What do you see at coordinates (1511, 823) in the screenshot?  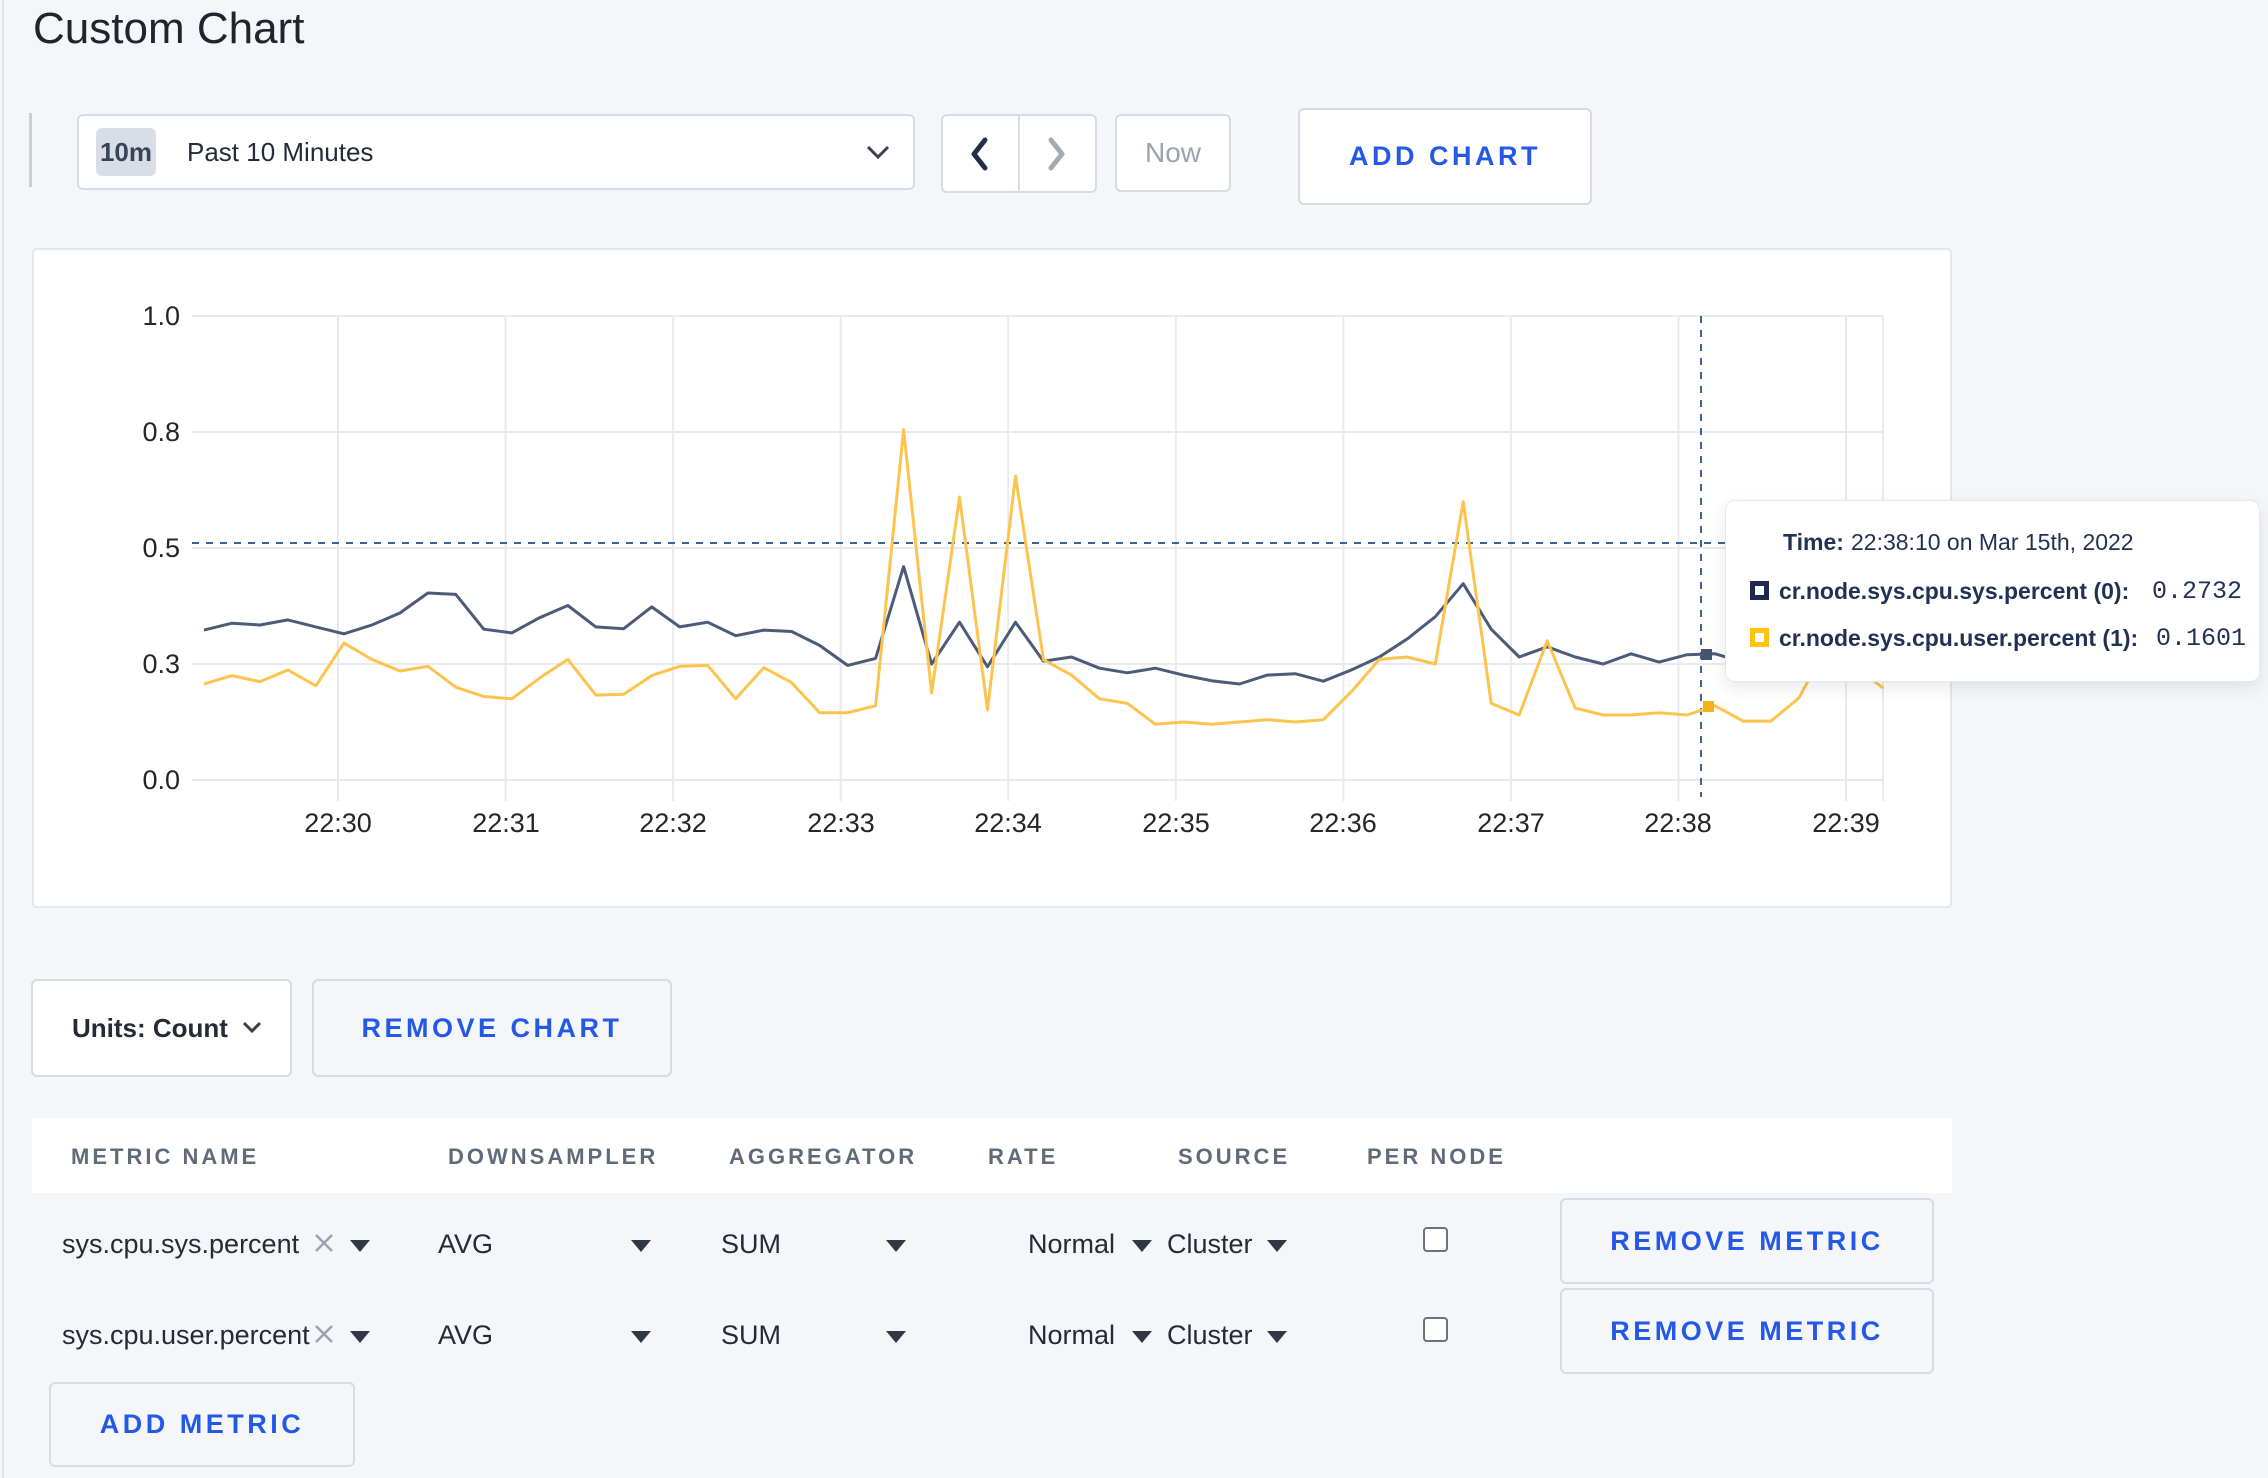 I see `svg-text: 22:37` at bounding box center [1511, 823].